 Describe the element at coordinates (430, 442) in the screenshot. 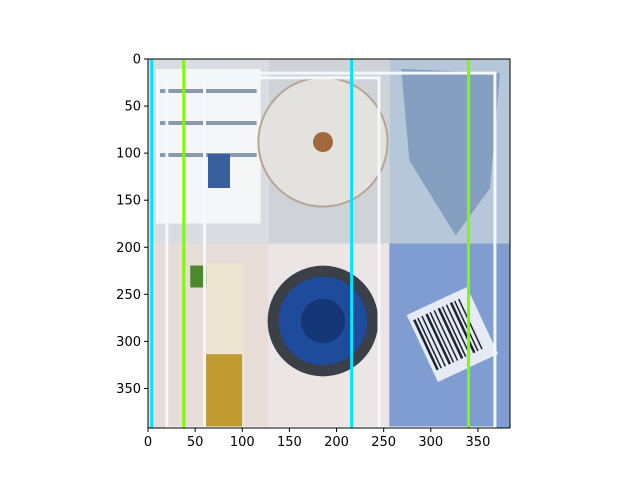

I see `x-tick-label: 300` at that location.